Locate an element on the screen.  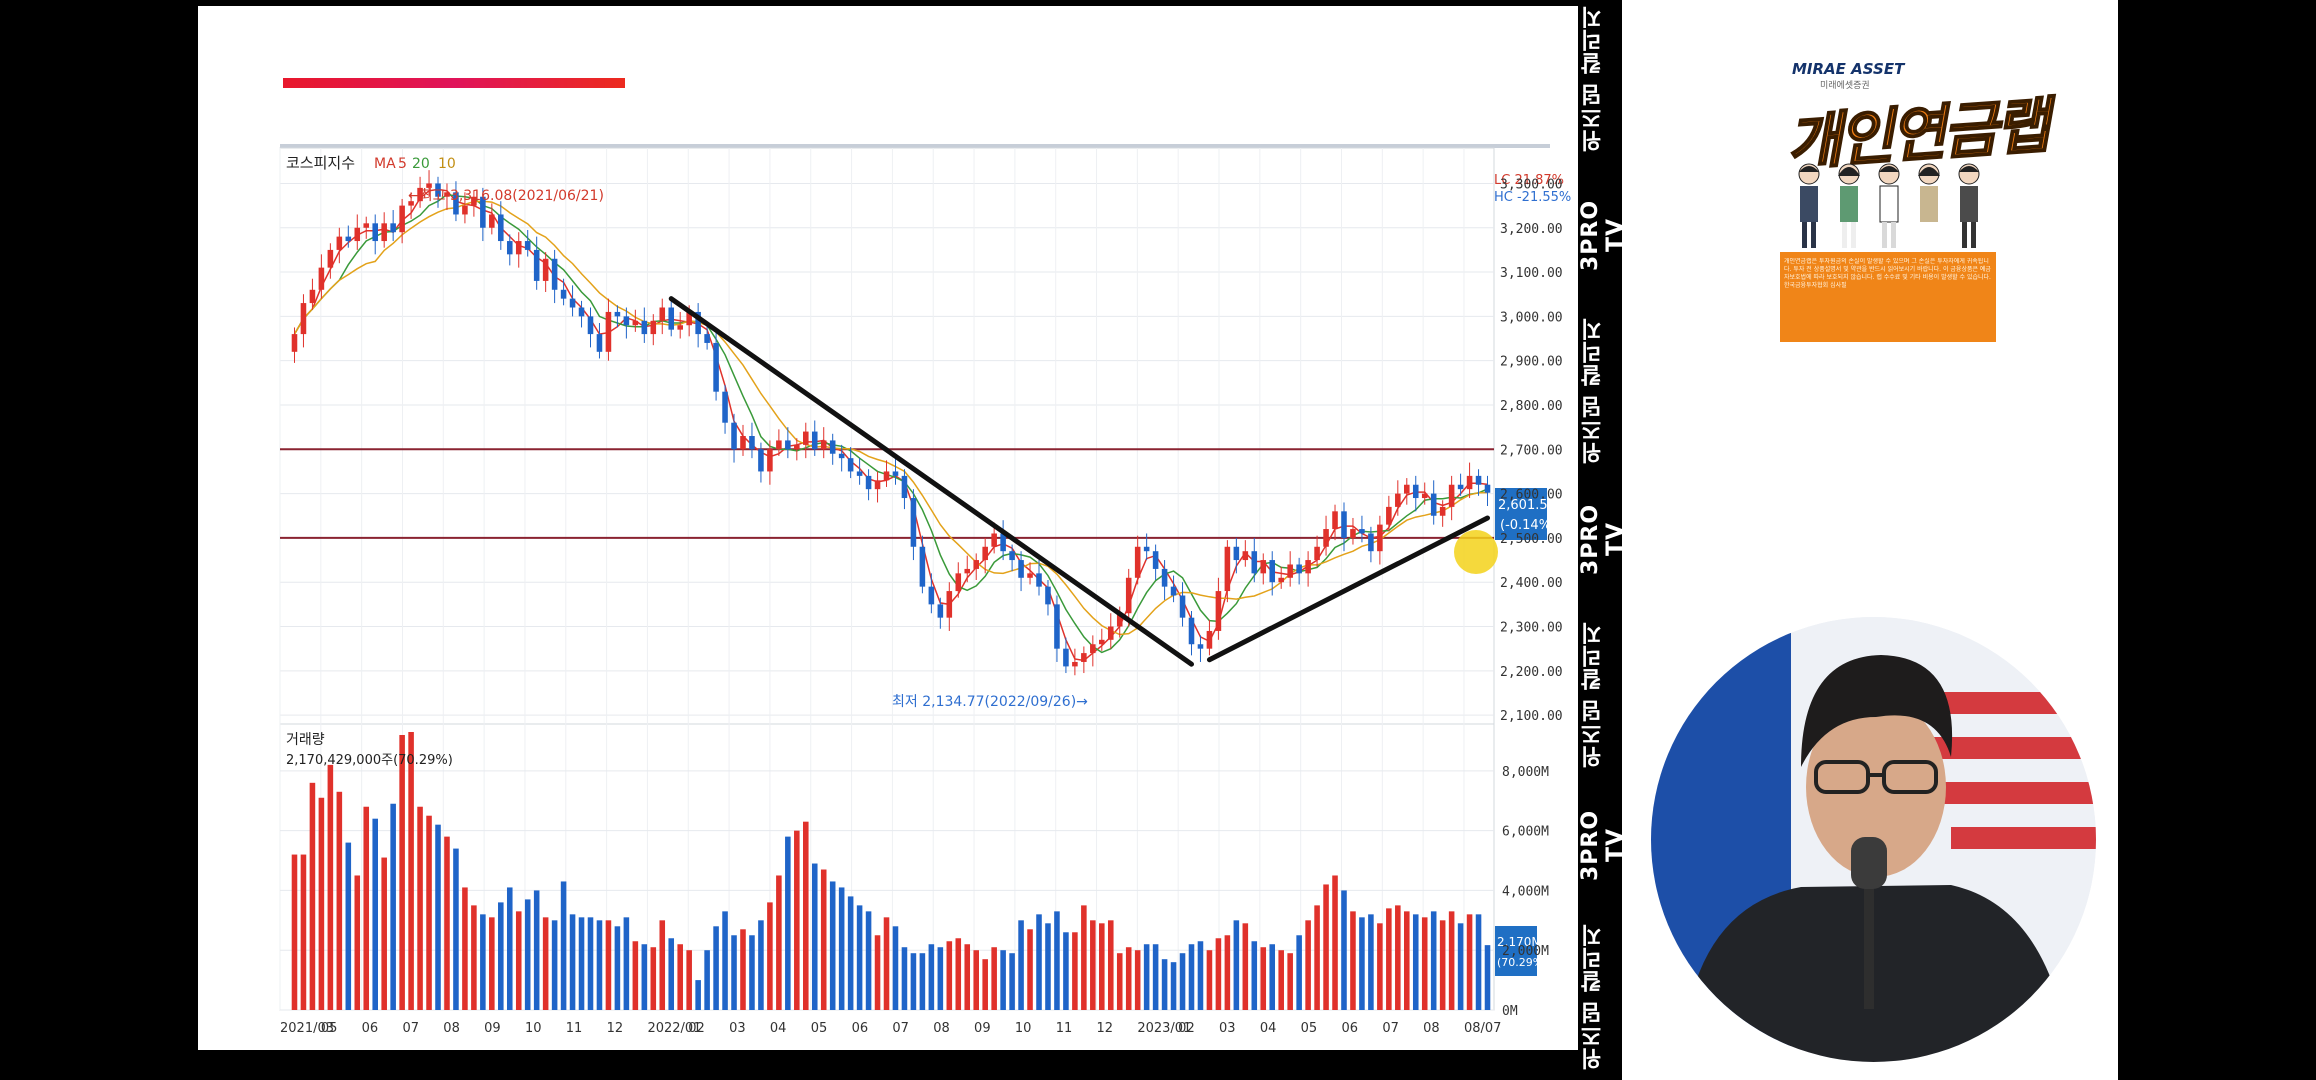
volume-tick-label: 0M is located at coordinates (1510, 1011).